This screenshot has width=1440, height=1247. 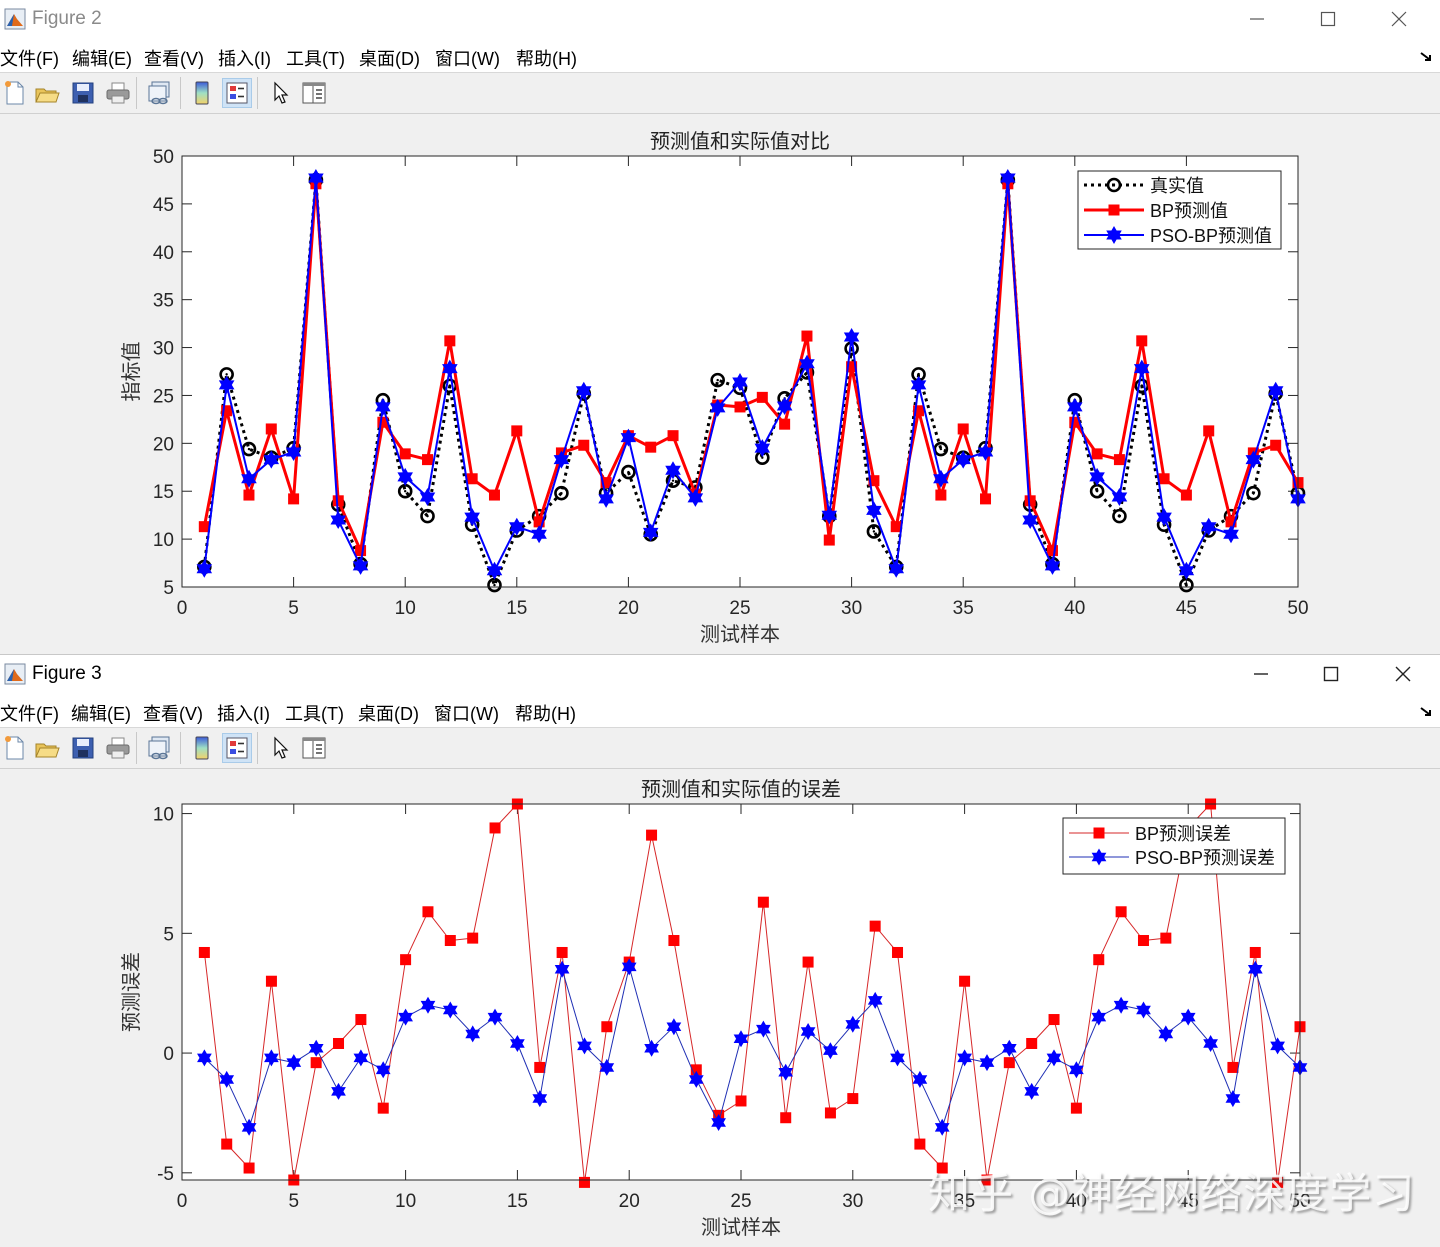 I want to click on window-title: Figure 2, so click(x=67, y=18).